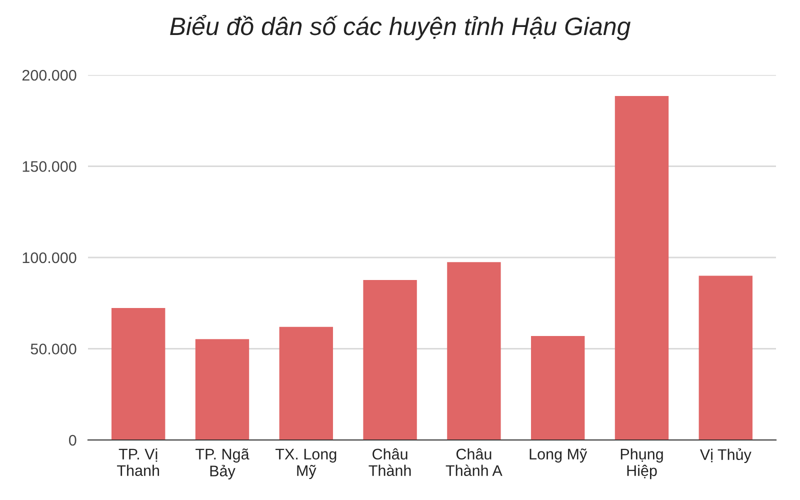 This screenshot has height=500, width=800. I want to click on x-tick-label: TP. Vị Thanh, so click(138, 462).